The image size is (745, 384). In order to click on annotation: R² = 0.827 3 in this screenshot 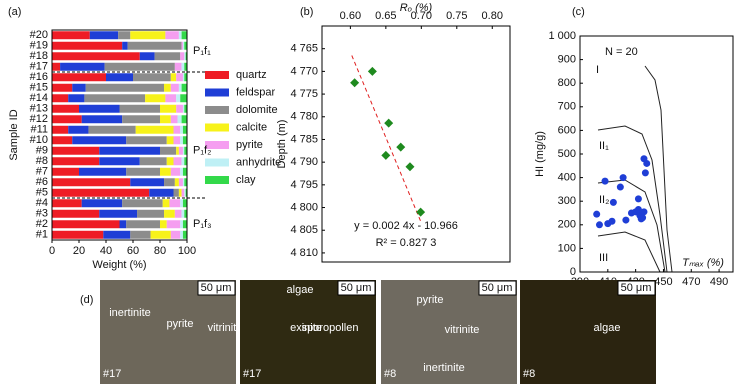, I will do `click(406, 243)`.